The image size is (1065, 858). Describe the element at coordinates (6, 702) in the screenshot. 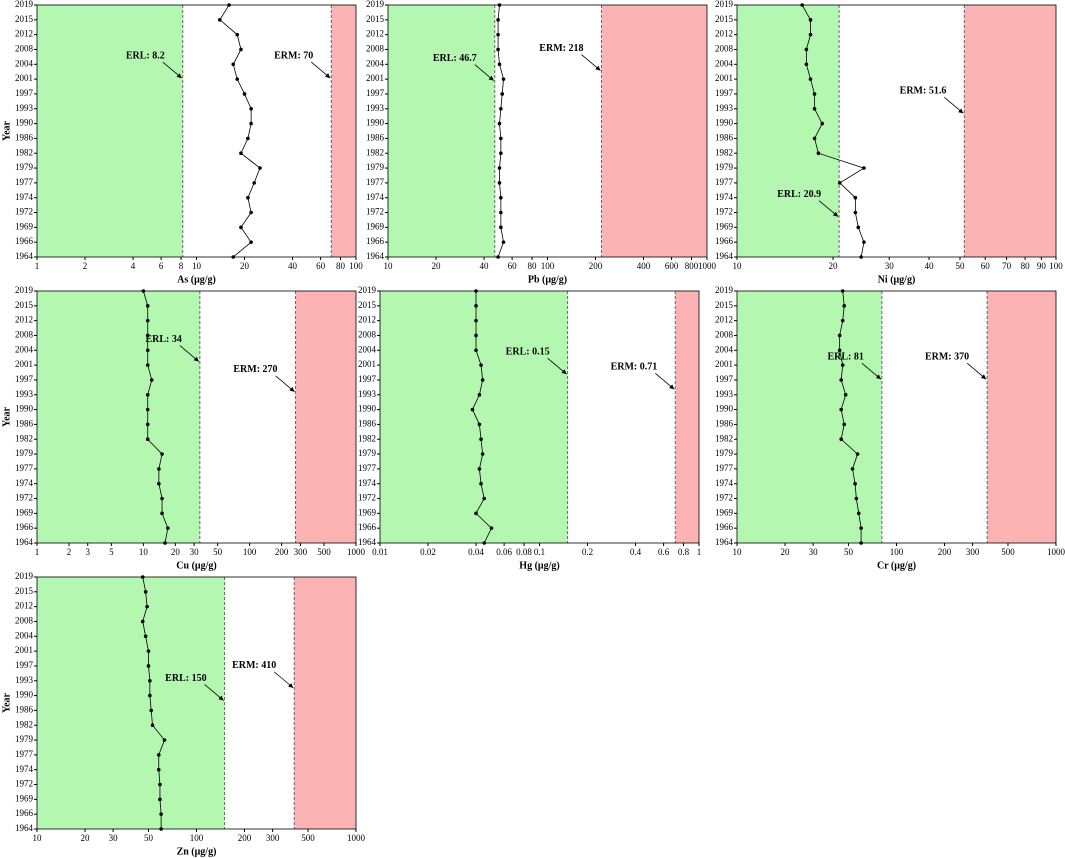

I see `y-axis-label: Year` at that location.